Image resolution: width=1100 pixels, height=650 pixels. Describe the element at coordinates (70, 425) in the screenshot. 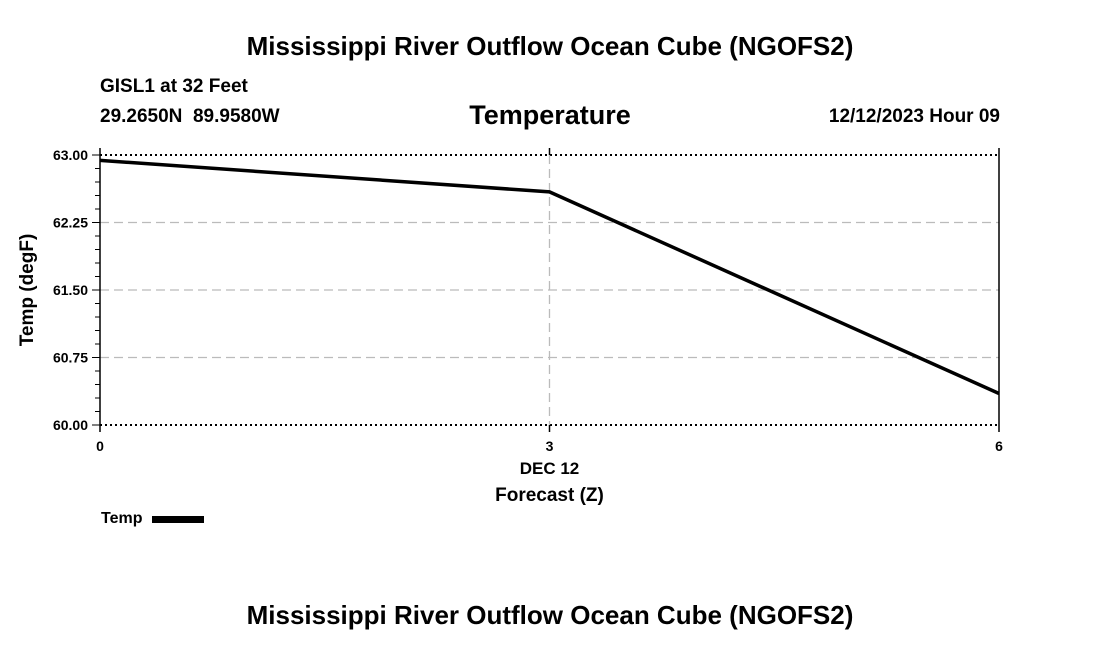

I see `y-tick-label: 60.00` at that location.